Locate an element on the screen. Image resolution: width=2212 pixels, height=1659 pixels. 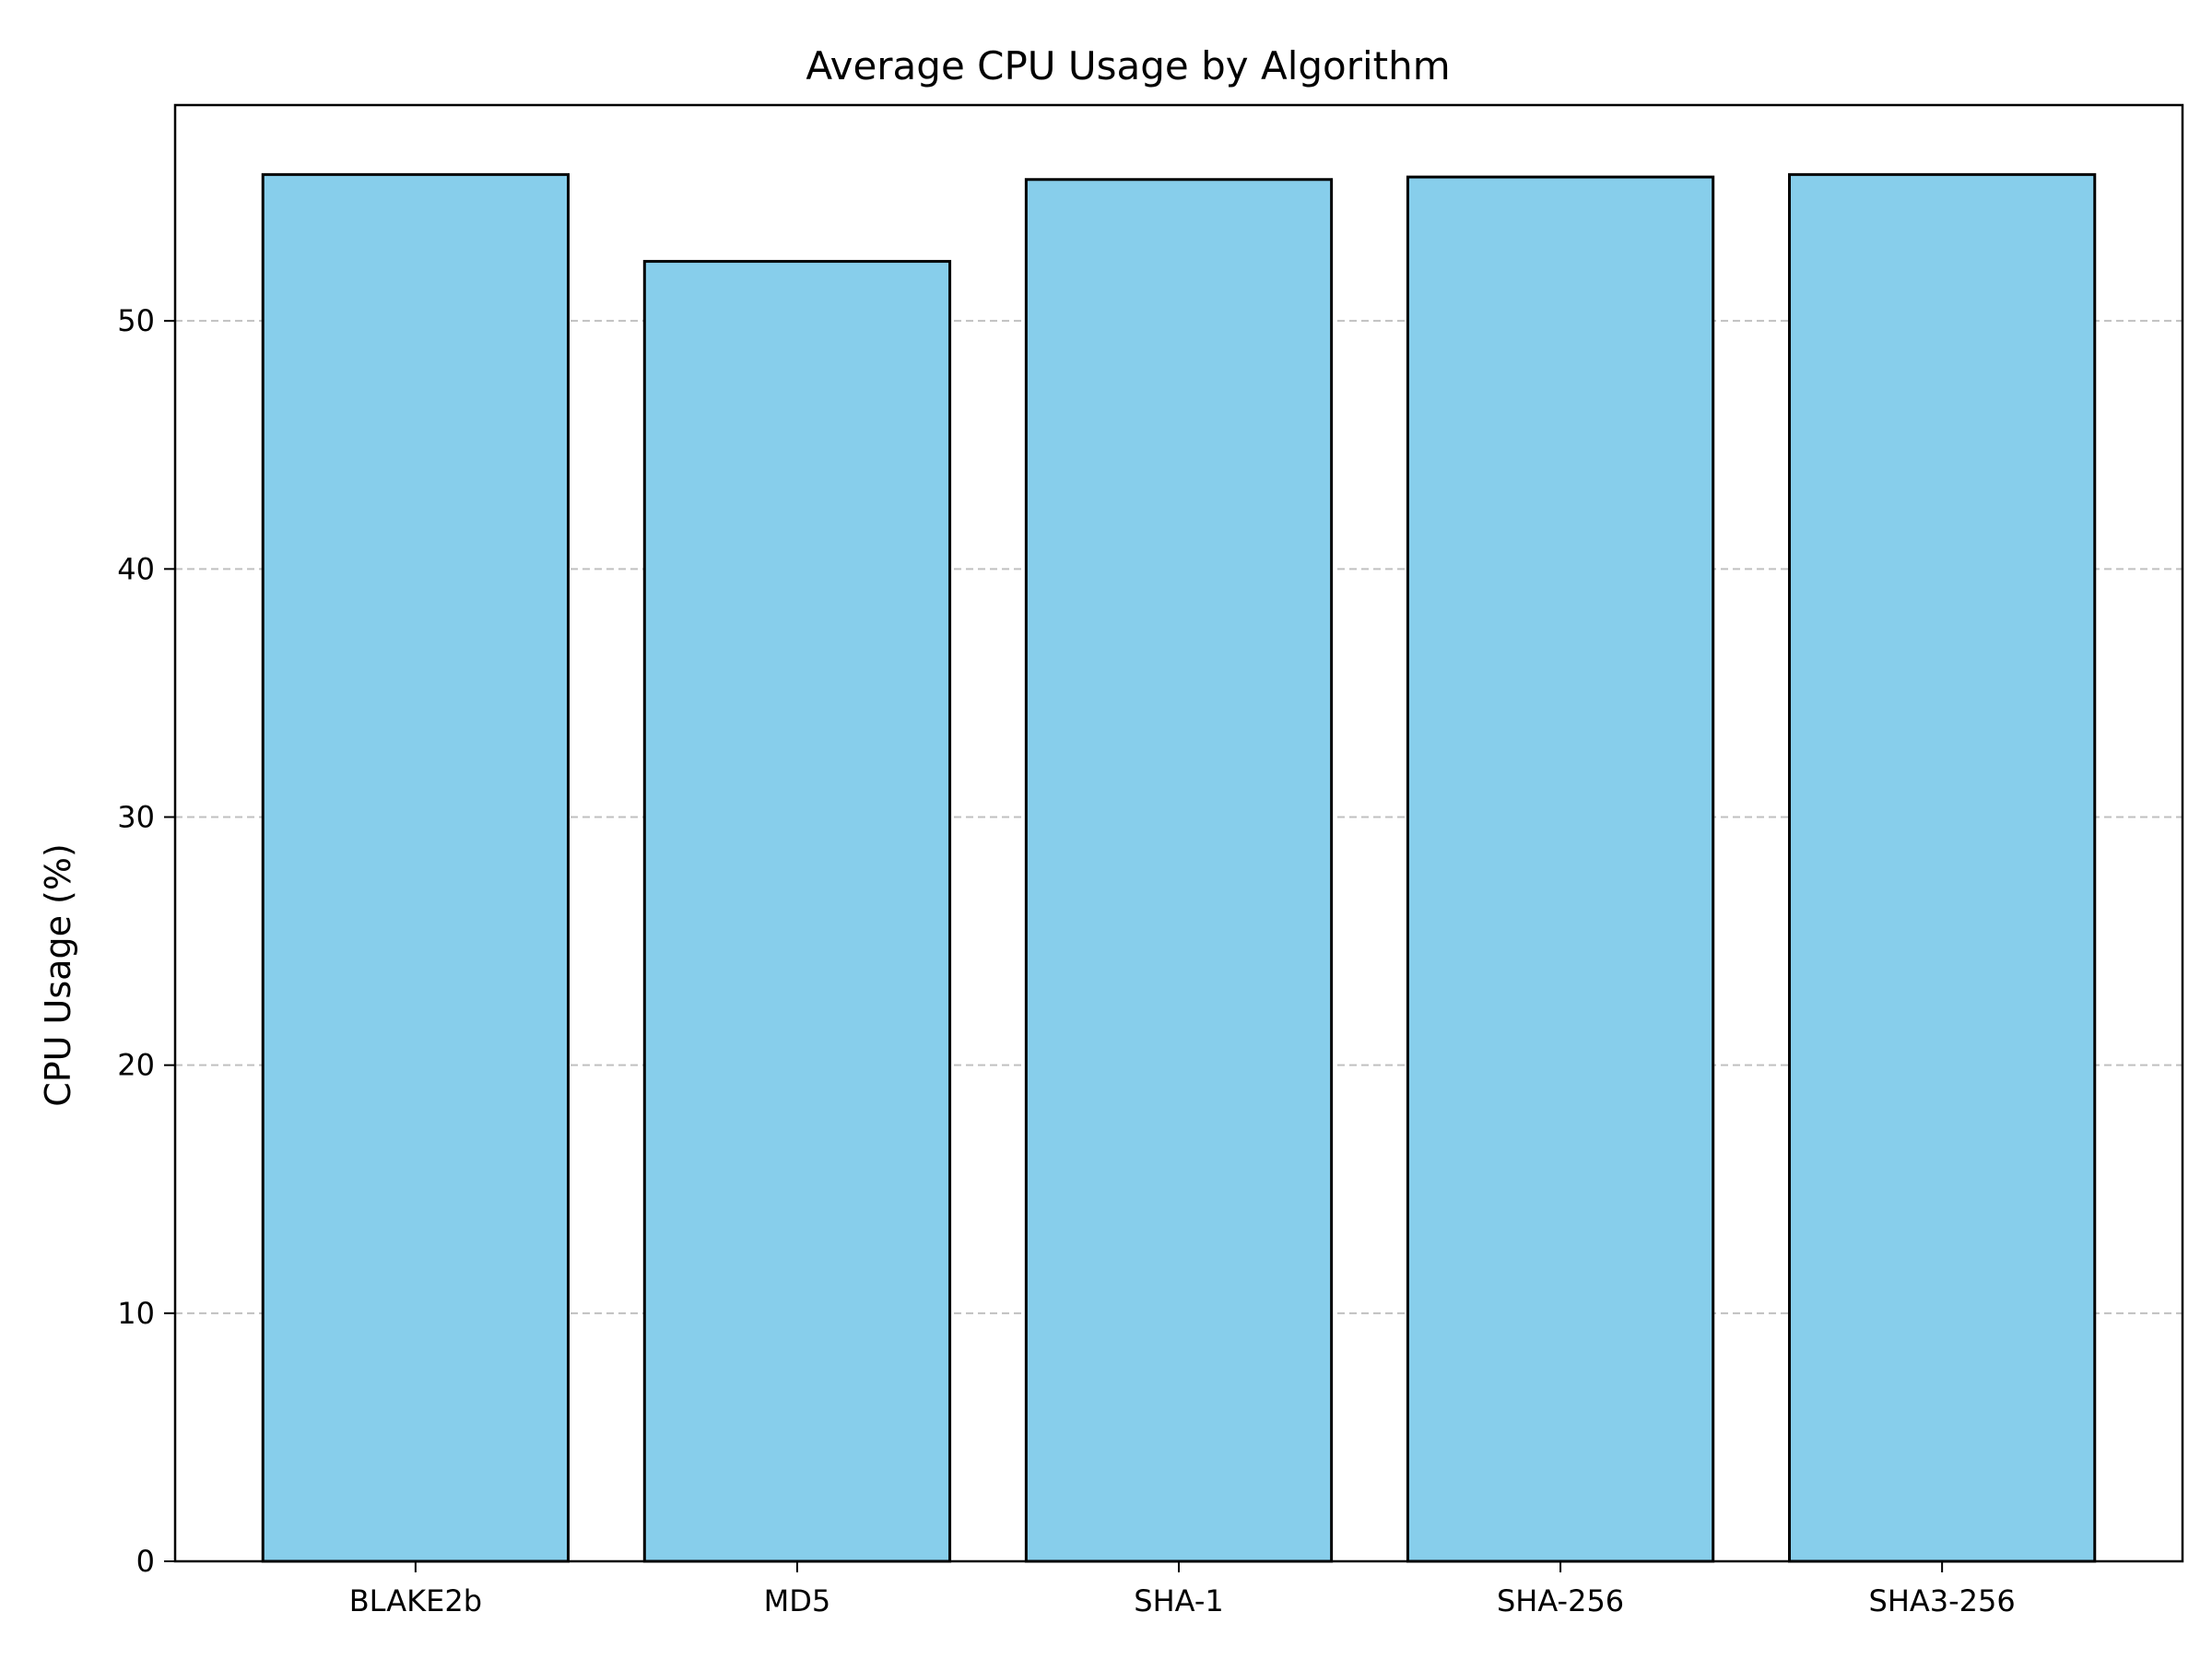
bar-md5 is located at coordinates (797, 911).